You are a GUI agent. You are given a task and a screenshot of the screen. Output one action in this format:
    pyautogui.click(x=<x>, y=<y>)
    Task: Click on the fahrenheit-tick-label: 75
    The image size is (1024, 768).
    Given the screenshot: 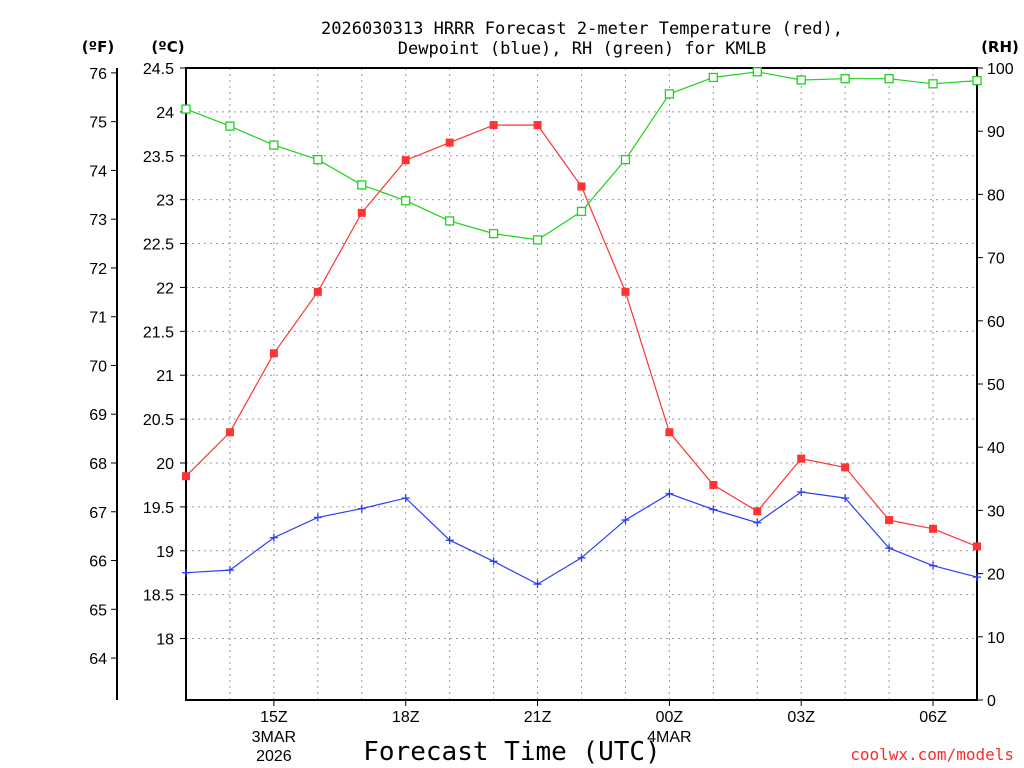 What is the action you would take?
    pyautogui.click(x=98, y=123)
    